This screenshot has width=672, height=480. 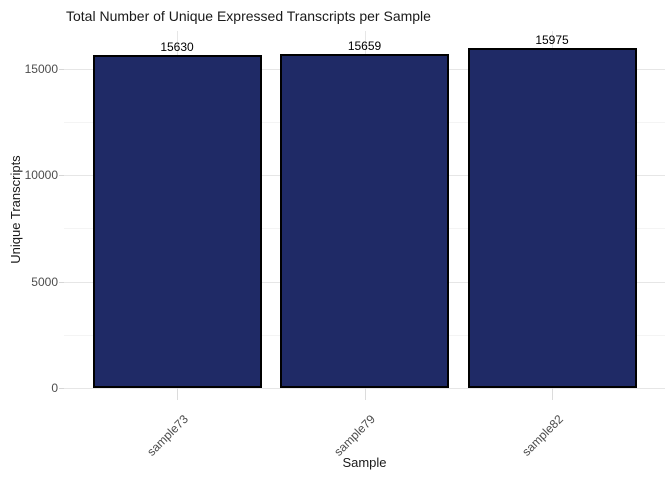 I want to click on y-tick-label: 0, so click(x=54, y=388).